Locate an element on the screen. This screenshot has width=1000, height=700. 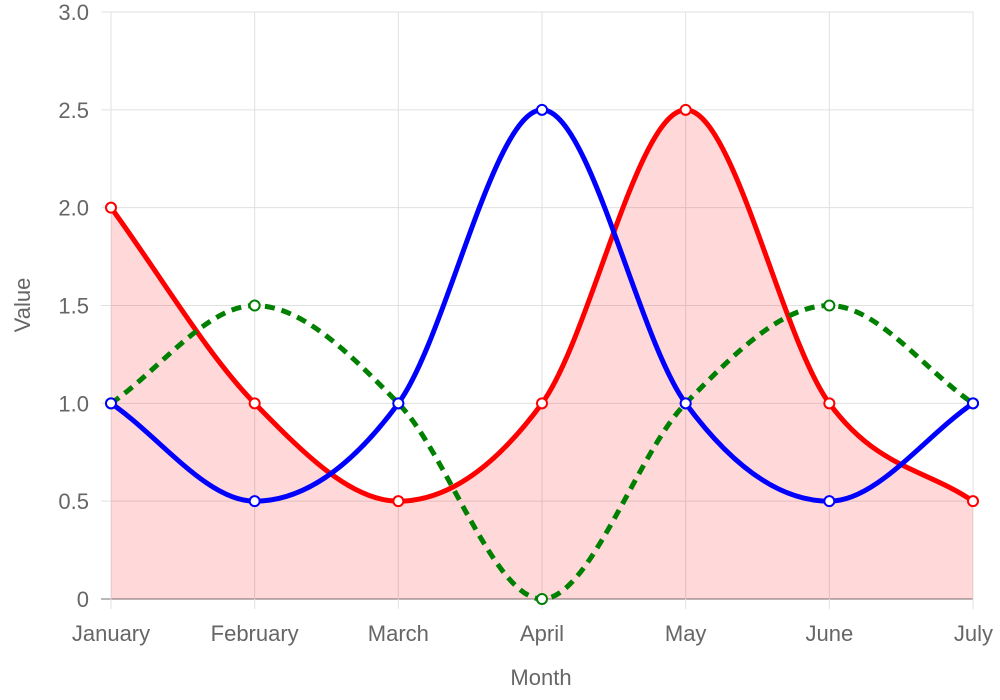
x-tick-label: May is located at coordinates (686, 633).